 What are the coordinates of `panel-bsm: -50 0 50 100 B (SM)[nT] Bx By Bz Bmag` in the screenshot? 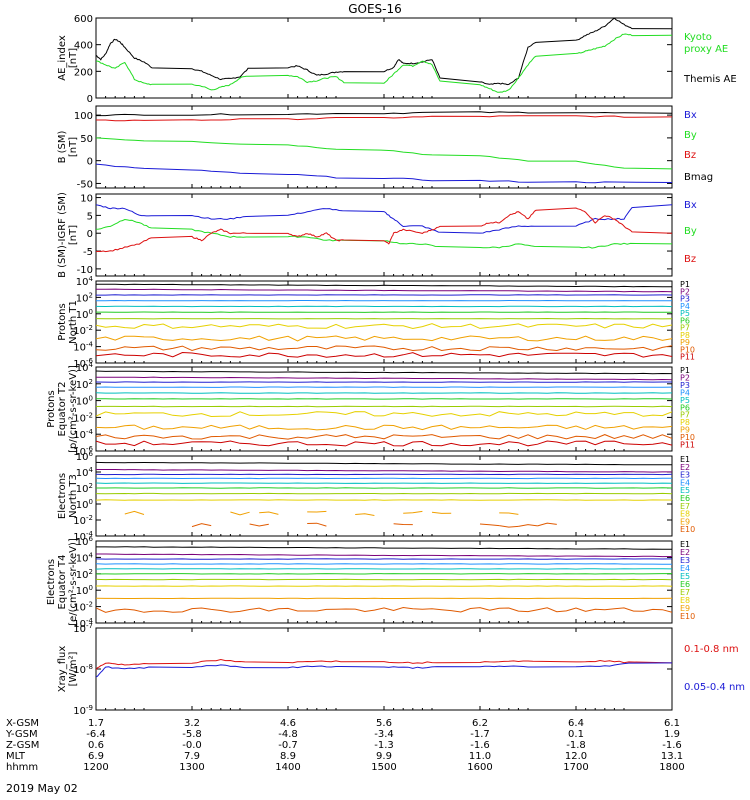 It's located at (385, 147).